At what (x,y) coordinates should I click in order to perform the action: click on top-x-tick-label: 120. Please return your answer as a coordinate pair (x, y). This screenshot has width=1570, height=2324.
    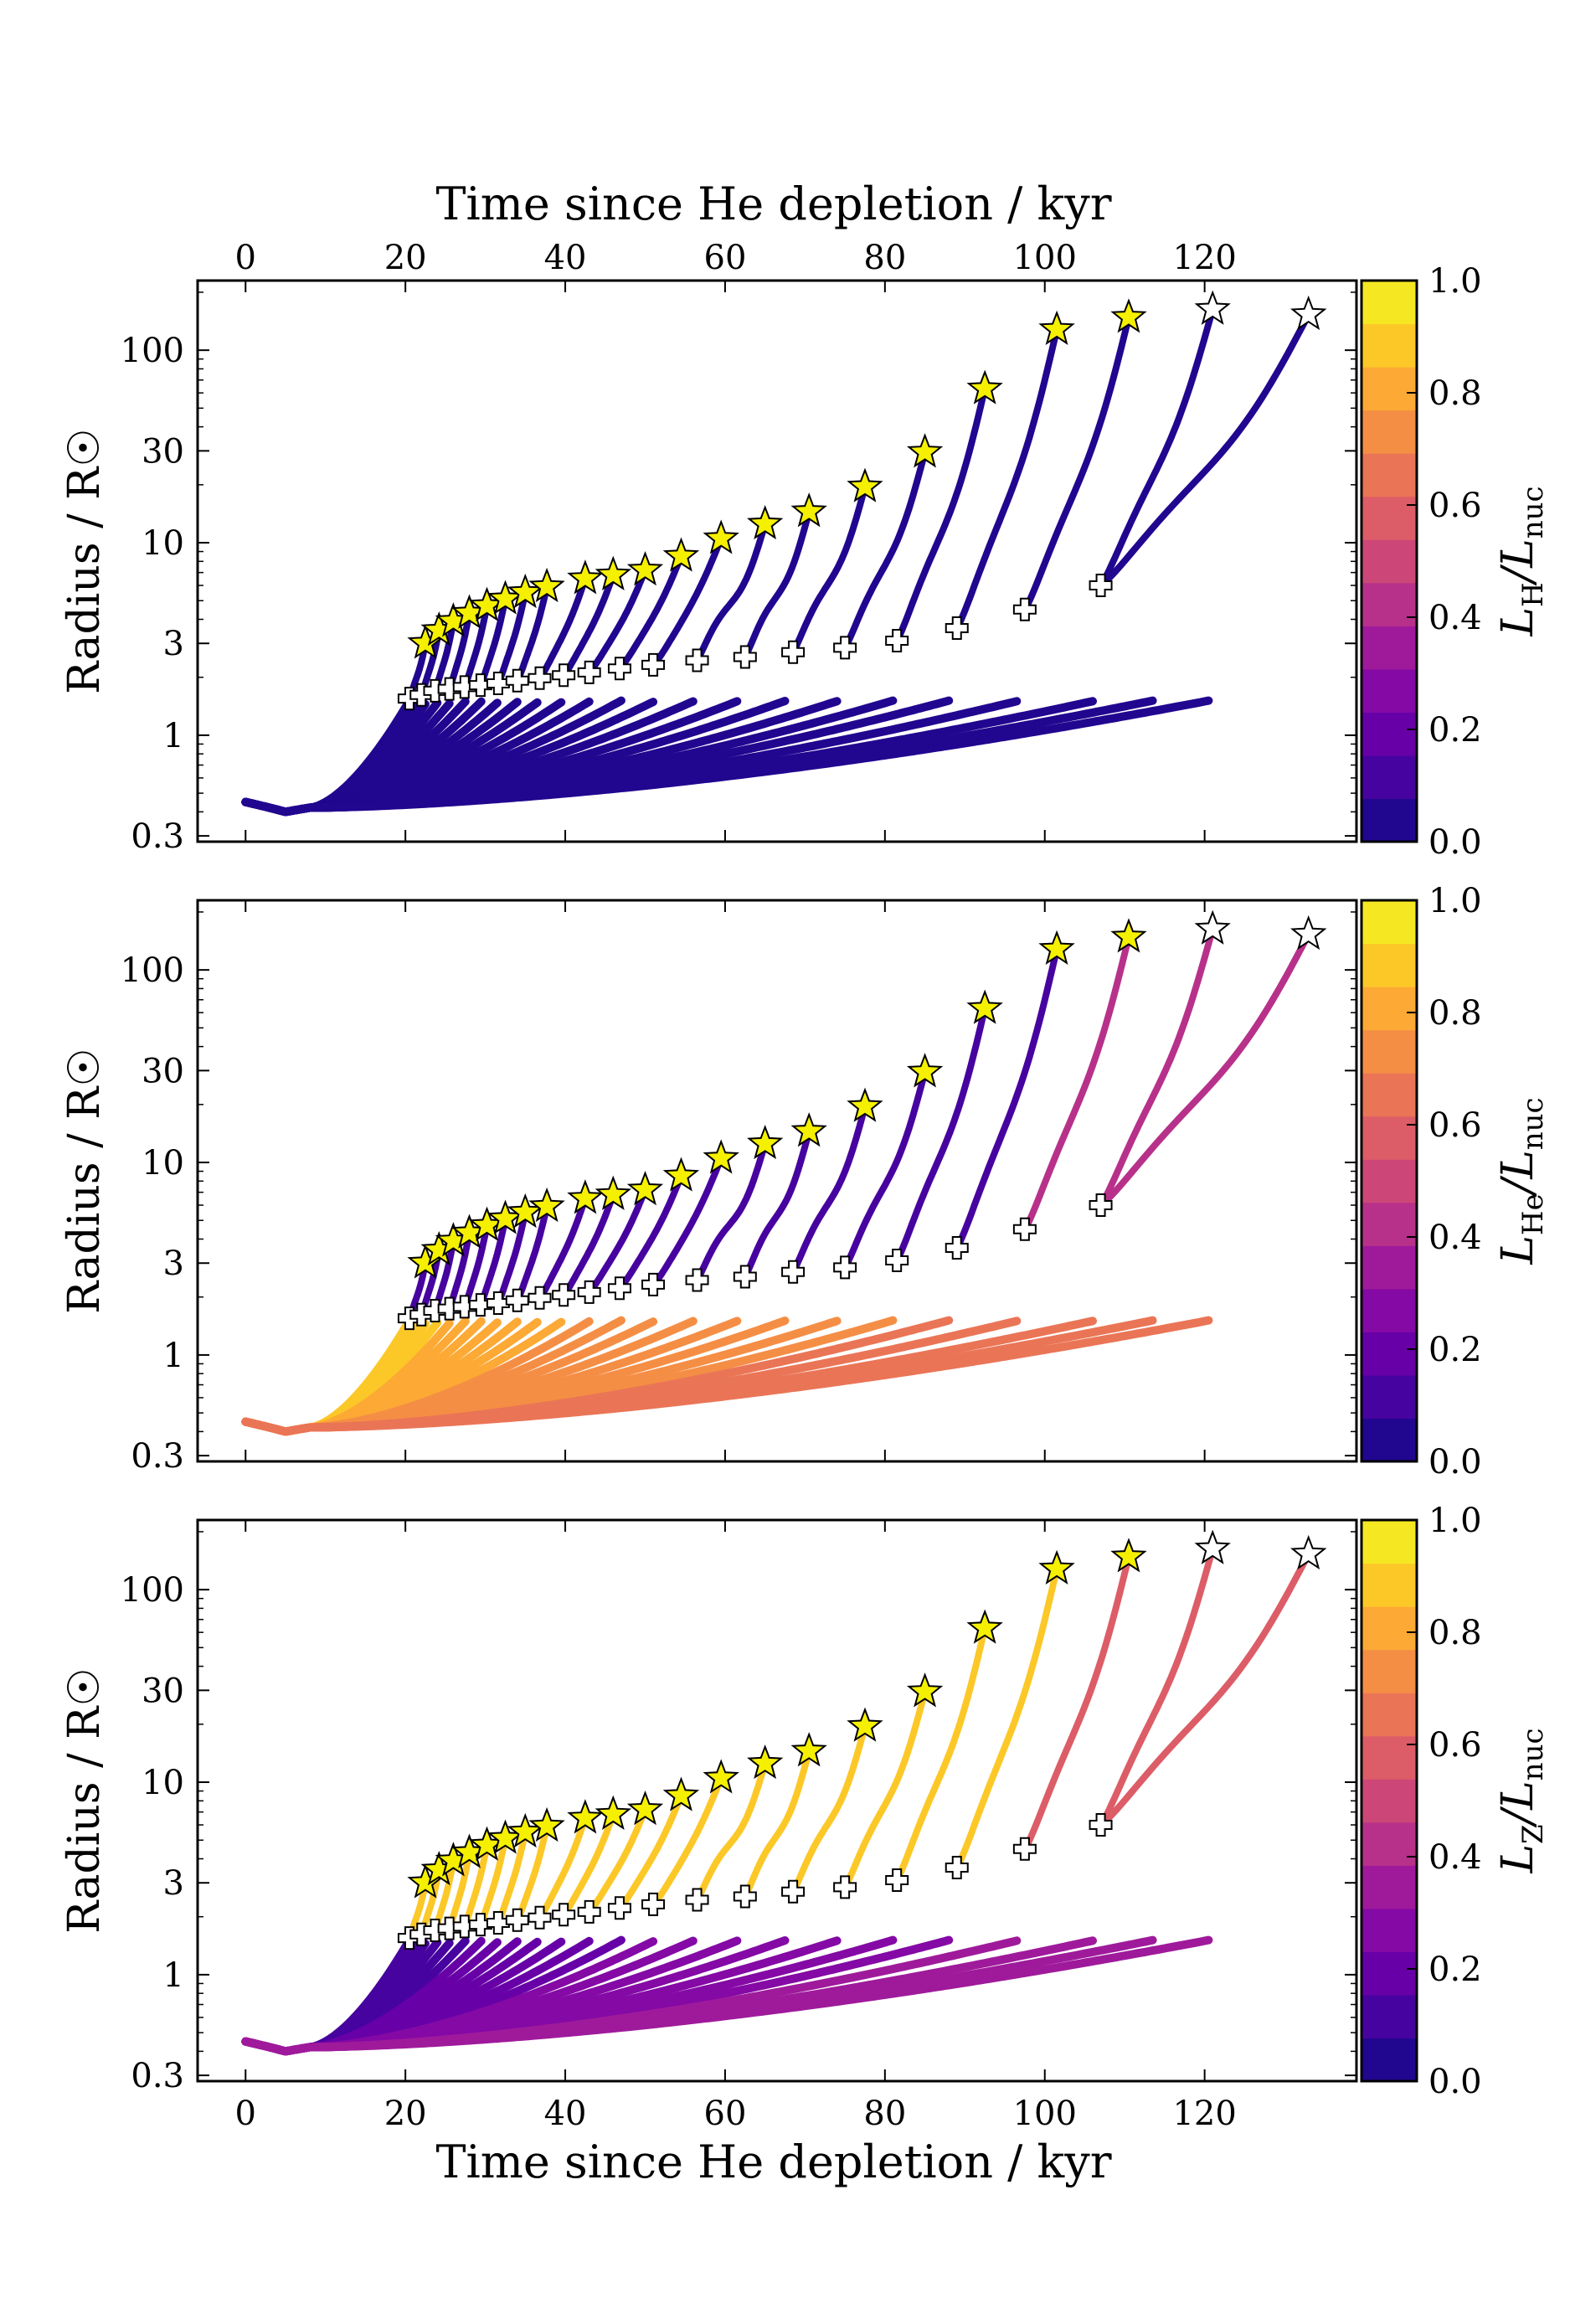
    Looking at the image, I should click on (1204, 258).